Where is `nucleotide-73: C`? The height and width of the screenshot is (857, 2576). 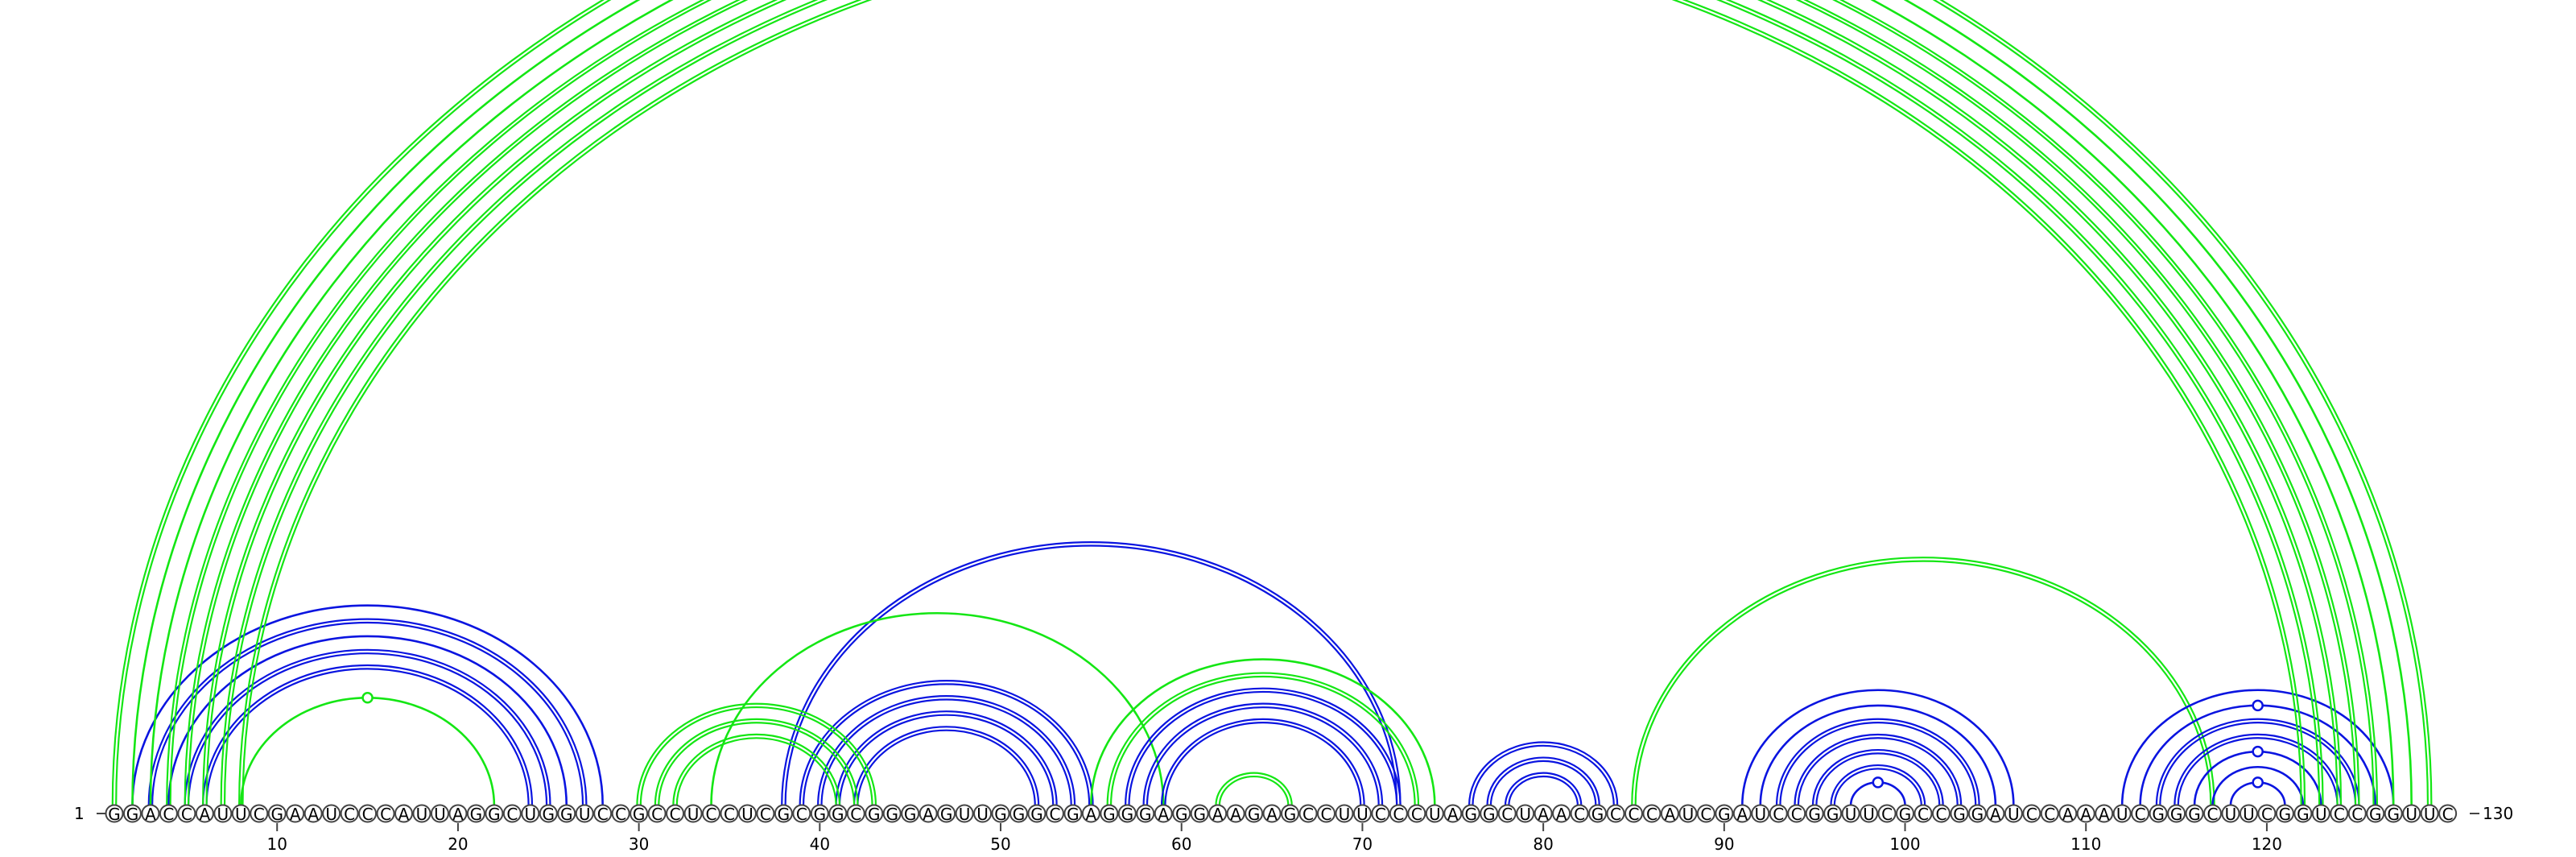
nucleotide-73: C is located at coordinates (1416, 814).